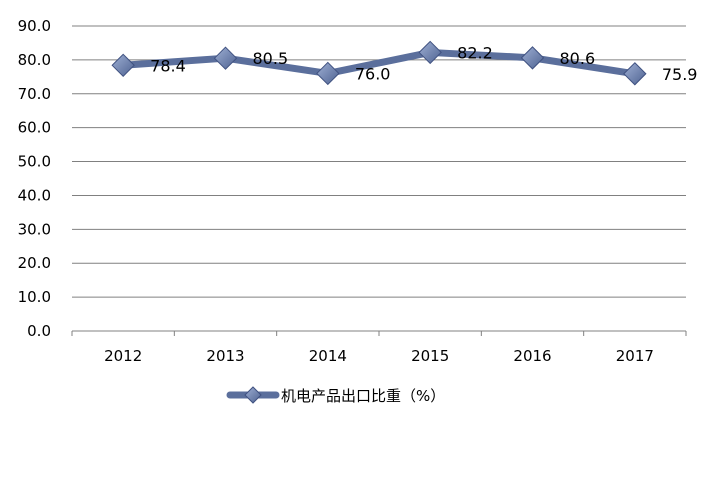  What do you see at coordinates (34, 178) in the screenshot?
I see `y-axis-tick-labels: 0.0 10.0 20.0 30.0 40.0 50.0 60.0 70.0 80.0 90.0` at bounding box center [34, 178].